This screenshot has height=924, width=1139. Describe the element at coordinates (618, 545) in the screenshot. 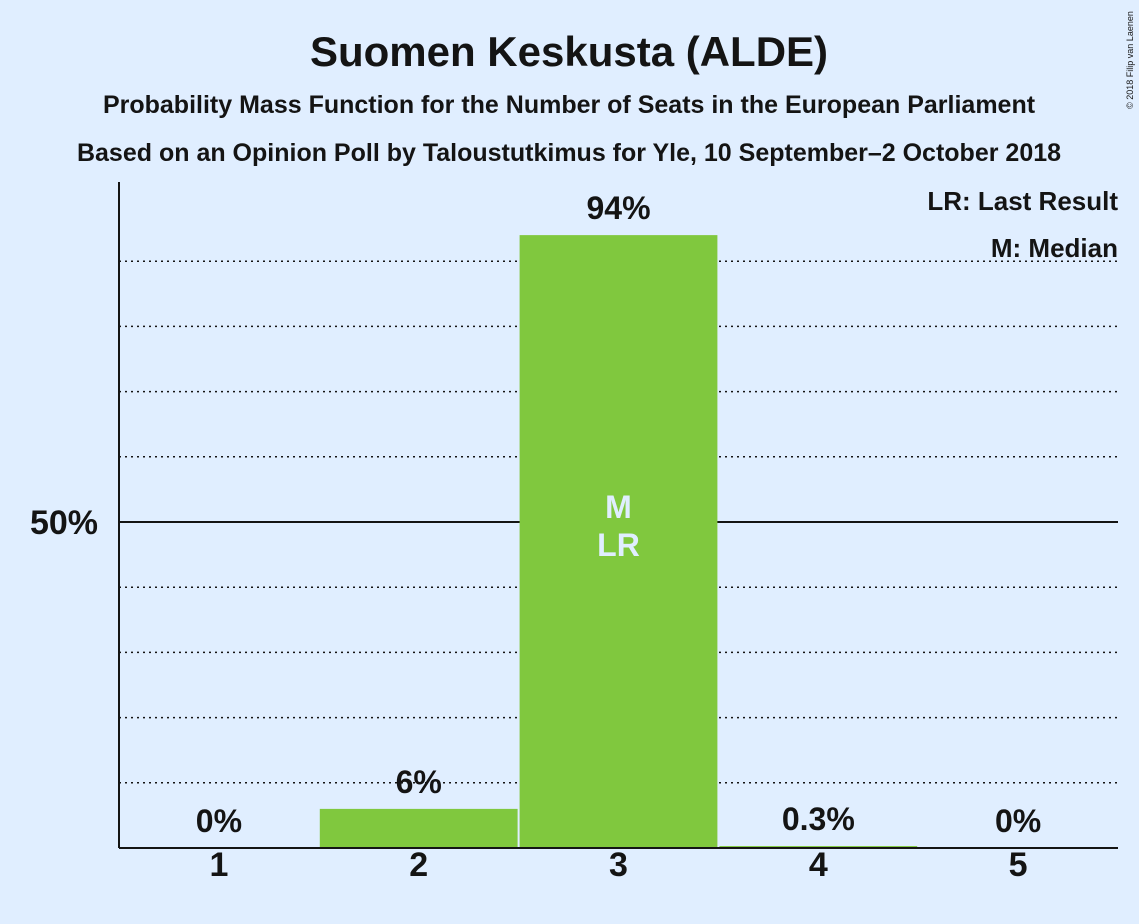

I see `bar-marker: LR` at that location.